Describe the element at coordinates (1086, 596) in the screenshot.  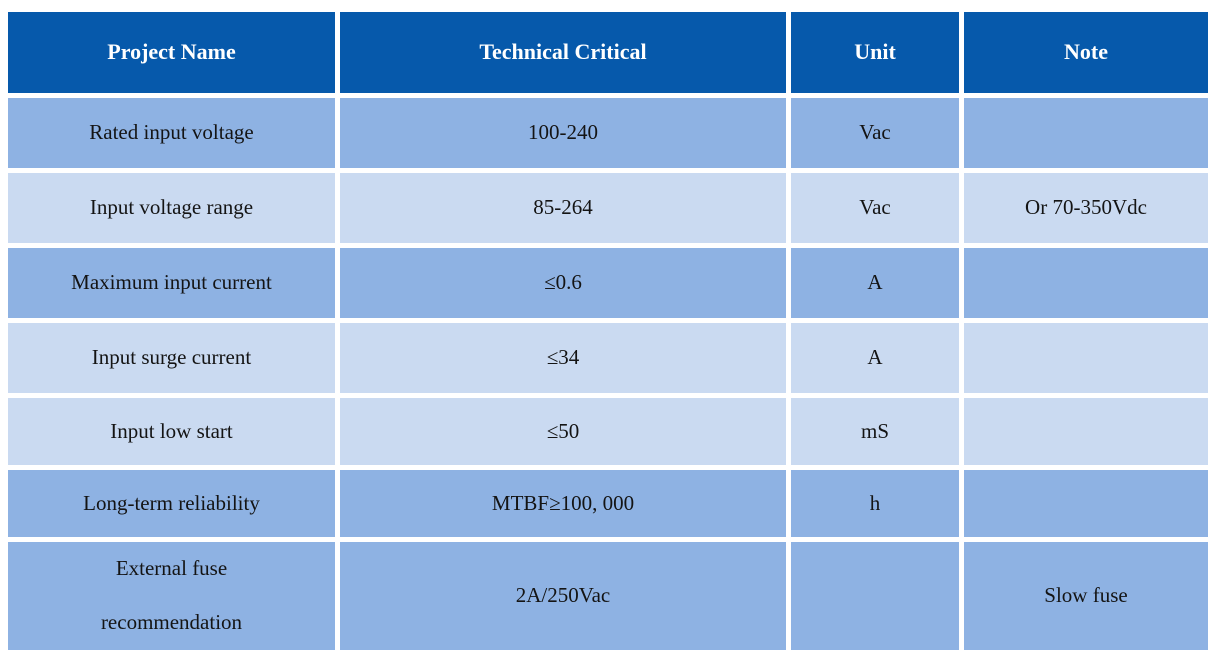
I see `cell-note: Slow fuse` at that location.